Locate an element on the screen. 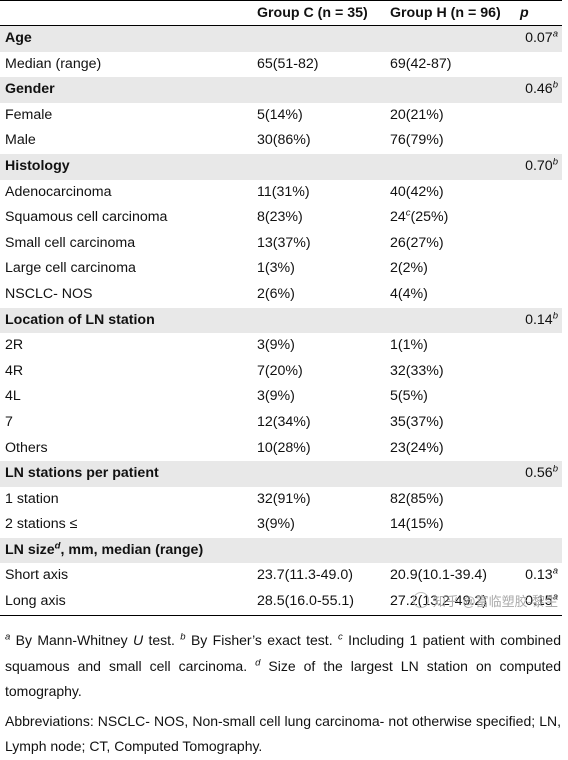 This screenshot has width=568, height=760. table-header: Group C (n = 35) Group H (n = 96) p is located at coordinates (281, 13).